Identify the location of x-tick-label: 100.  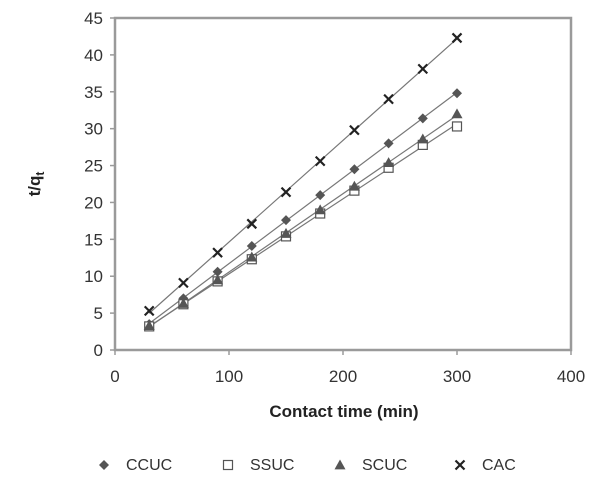
(229, 376).